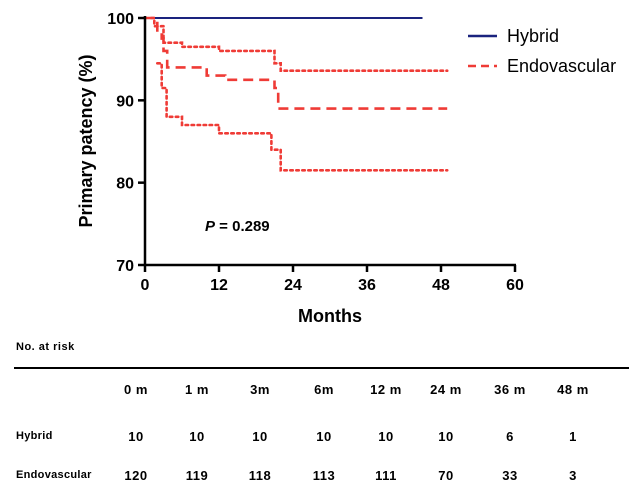 The height and width of the screenshot is (498, 629). Describe the element at coordinates (210, 226) in the screenshot. I see `p-value-symbol: P` at that location.